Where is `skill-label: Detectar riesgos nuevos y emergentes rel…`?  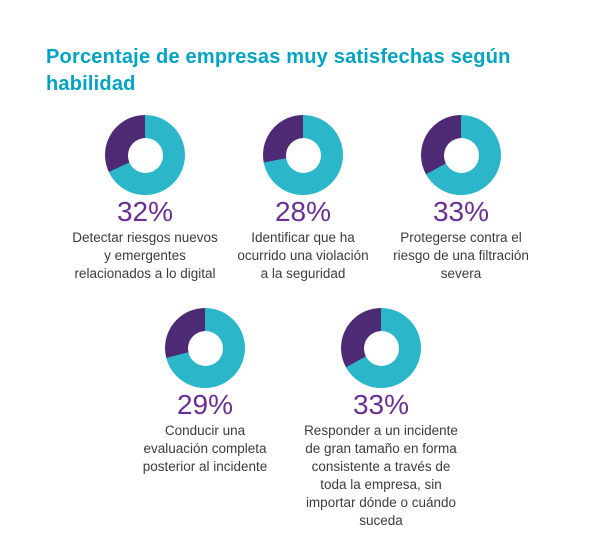
skill-label: Detectar riesgos nuevos y emergentes rel… is located at coordinates (145, 255).